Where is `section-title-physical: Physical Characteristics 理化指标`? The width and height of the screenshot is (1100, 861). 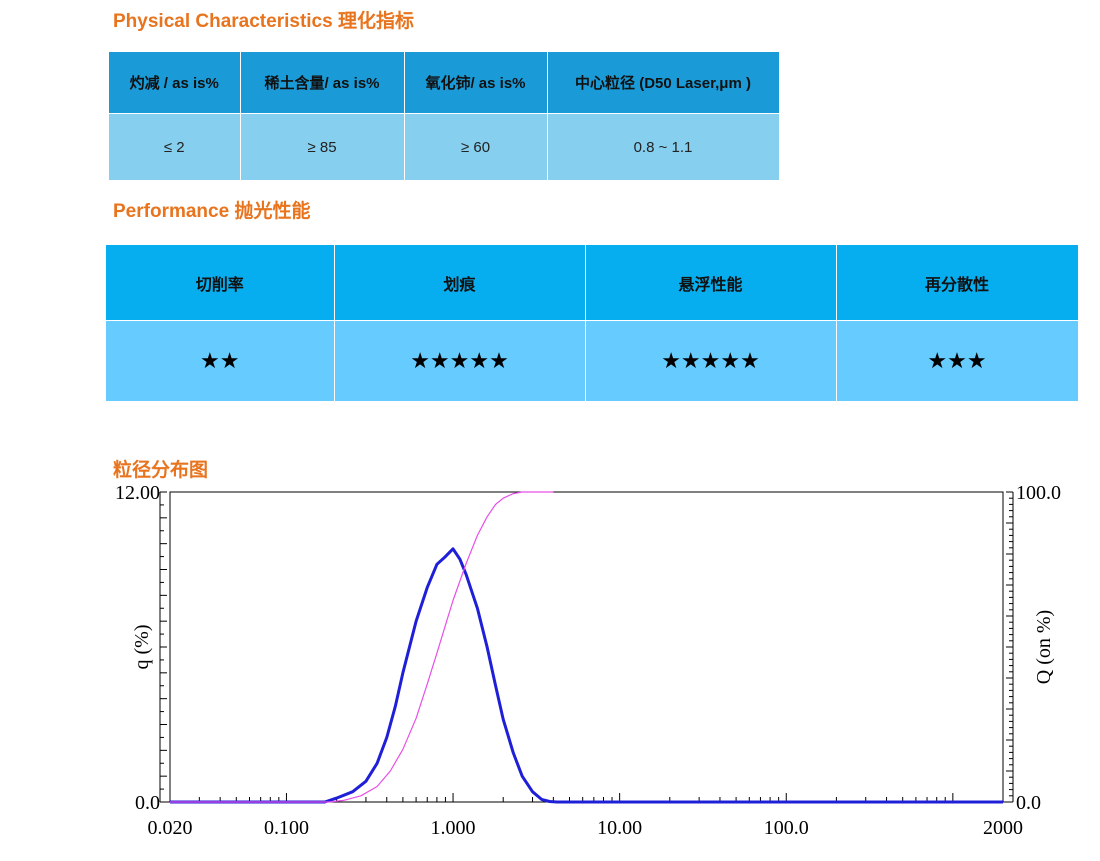
section-title-physical: Physical Characteristics 理化指标 is located at coordinates (263, 21).